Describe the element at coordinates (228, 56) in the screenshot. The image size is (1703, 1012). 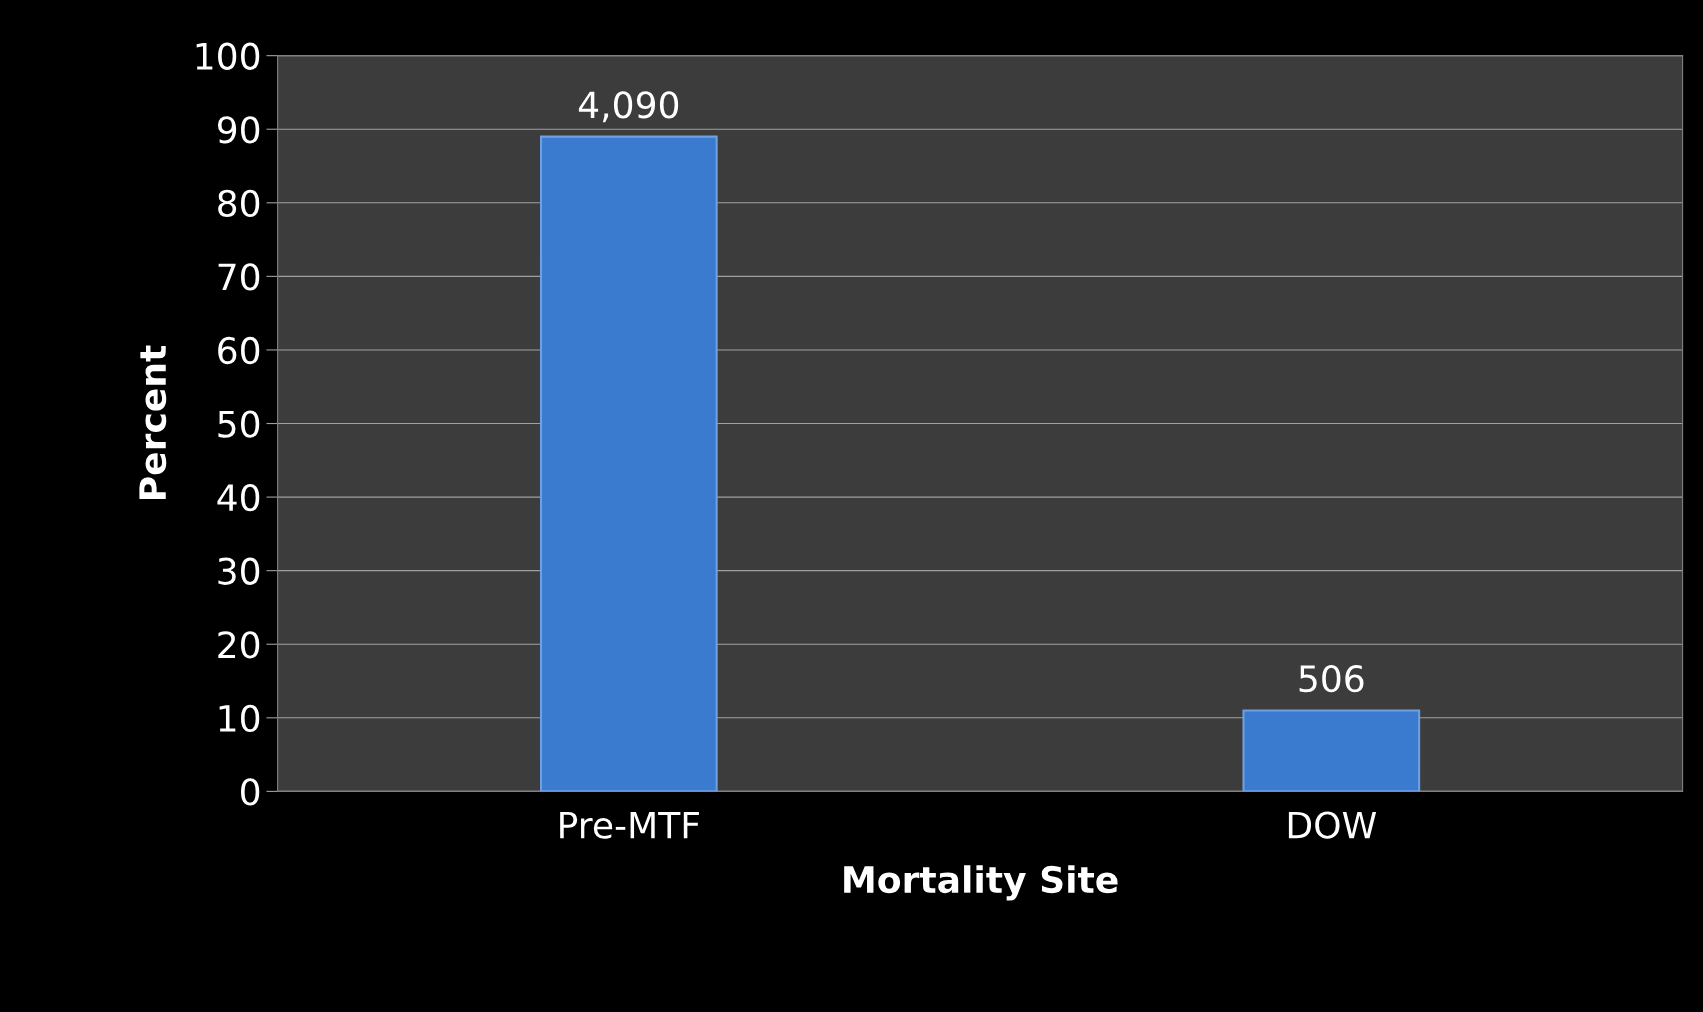
I see `y-tick-label: 100` at that location.